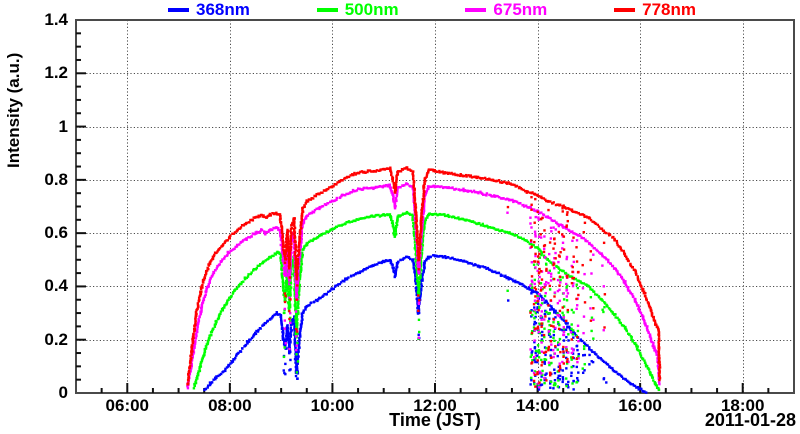 This screenshot has width=800, height=434. I want to click on legend-entry-368nm: 368nm, so click(209, 10).